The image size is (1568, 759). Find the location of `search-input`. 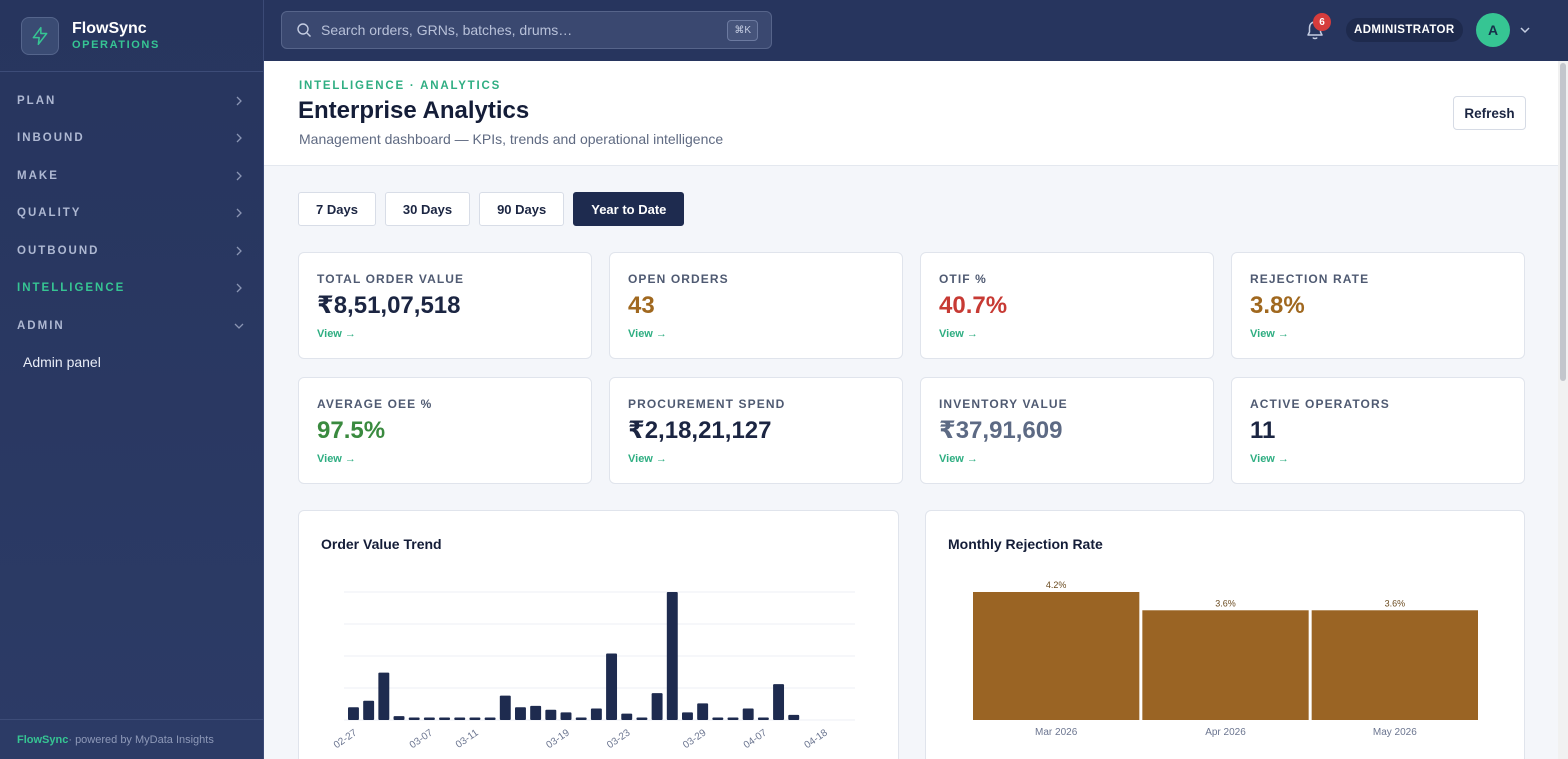

search-input is located at coordinates (516, 30).